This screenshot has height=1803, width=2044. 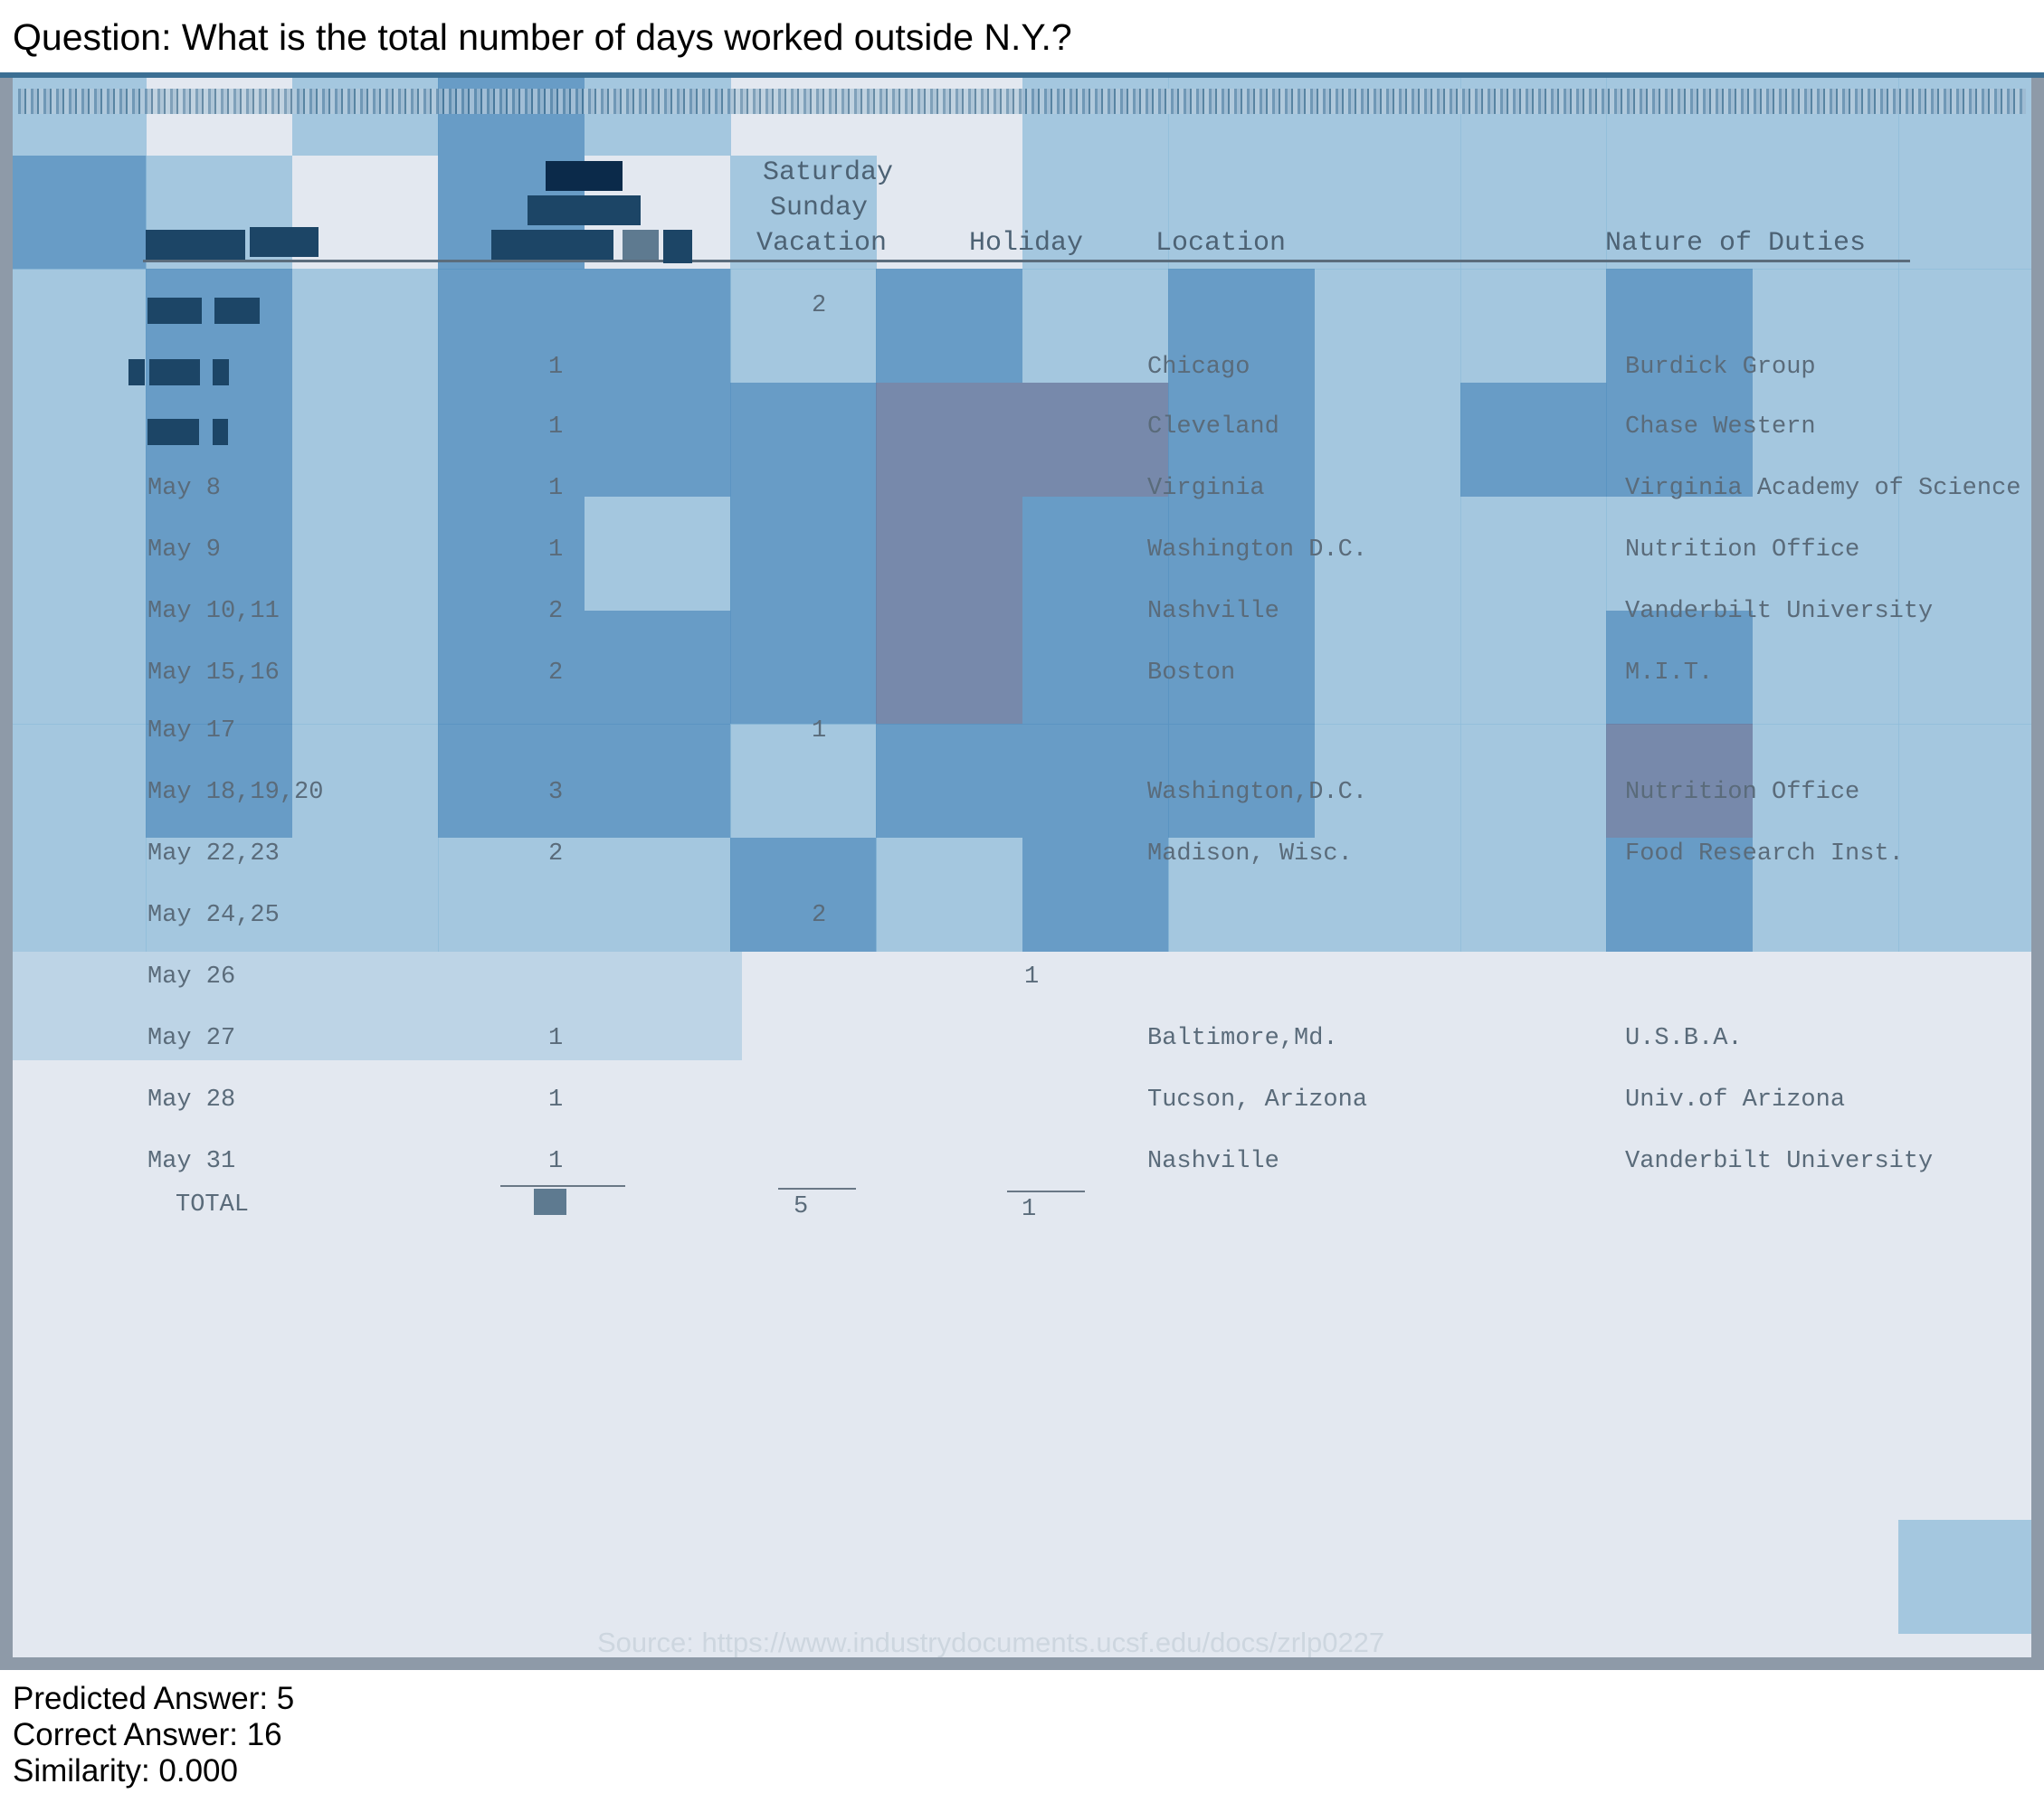 I want to click on header-vacation-line2: Sunday, so click(x=819, y=208).